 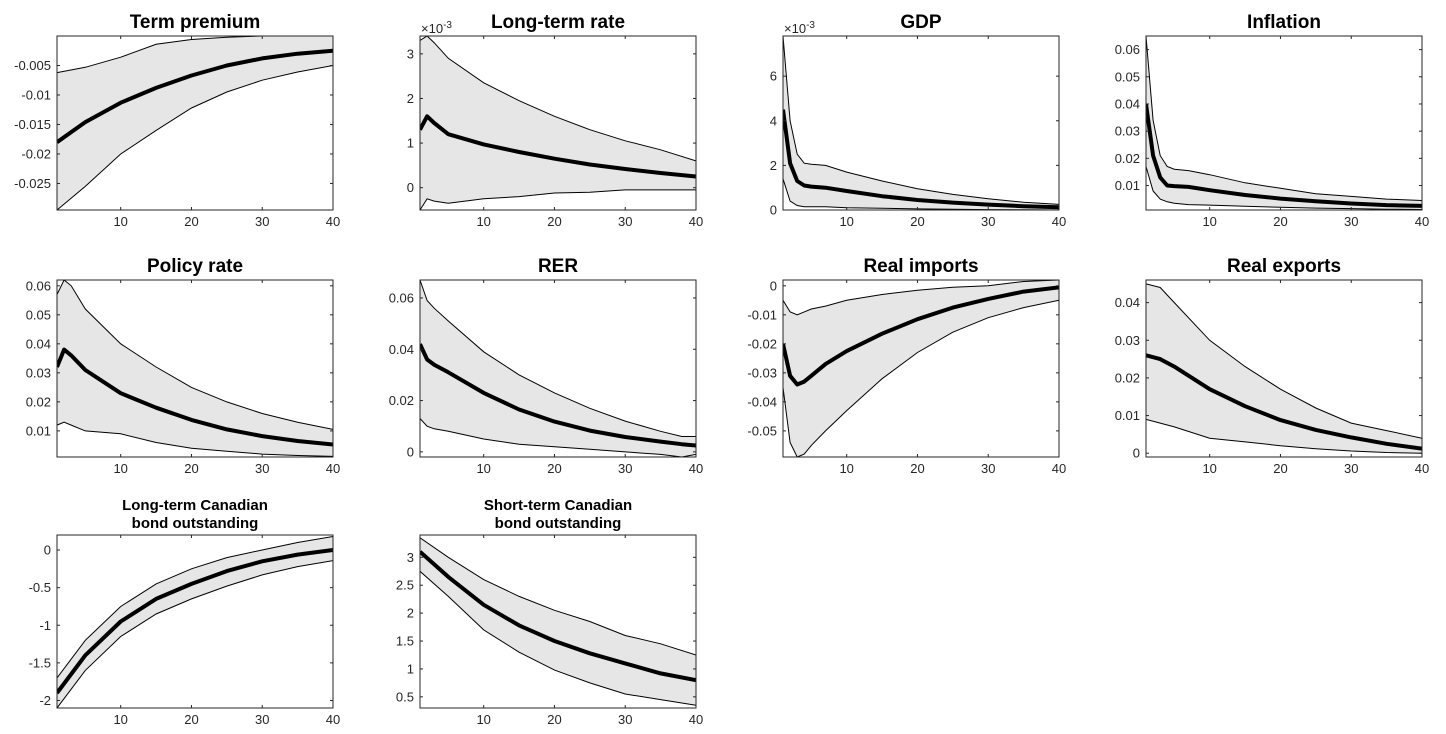 I want to click on y-tick-label: -0.015, so click(x=32, y=124).